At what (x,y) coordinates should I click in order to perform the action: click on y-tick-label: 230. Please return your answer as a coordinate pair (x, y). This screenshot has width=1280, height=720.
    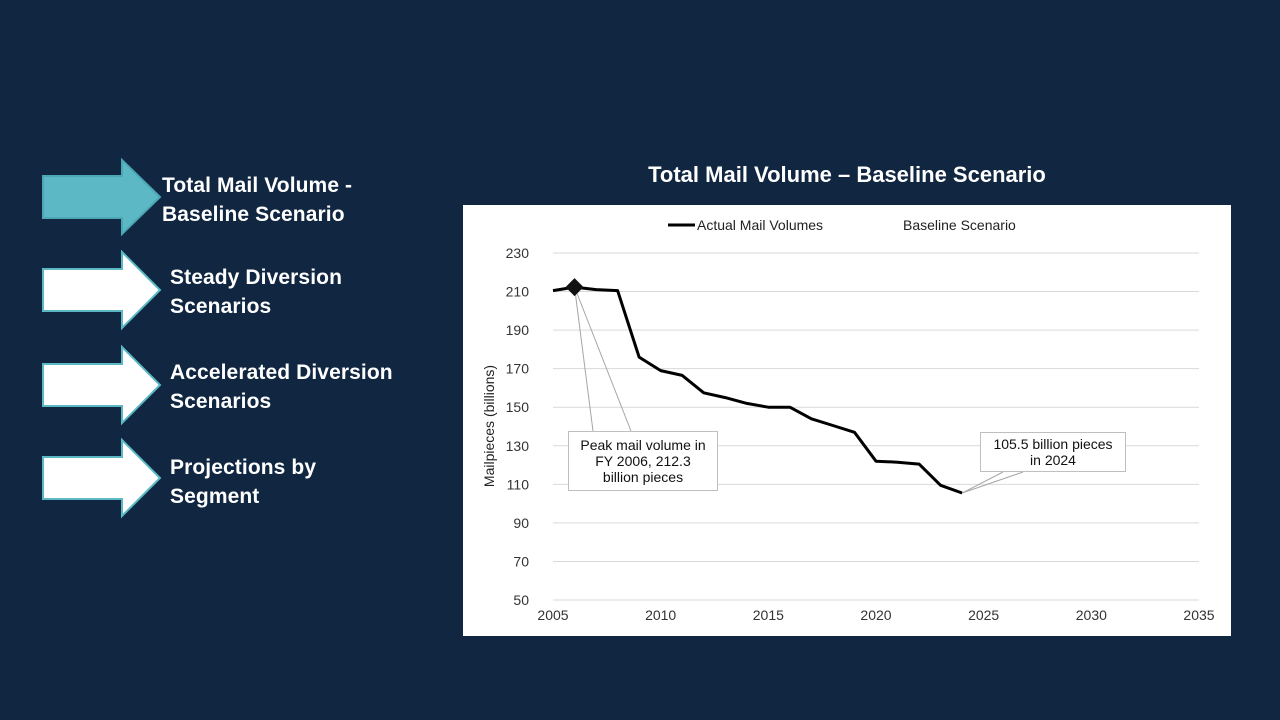
    Looking at the image, I should click on (518, 253).